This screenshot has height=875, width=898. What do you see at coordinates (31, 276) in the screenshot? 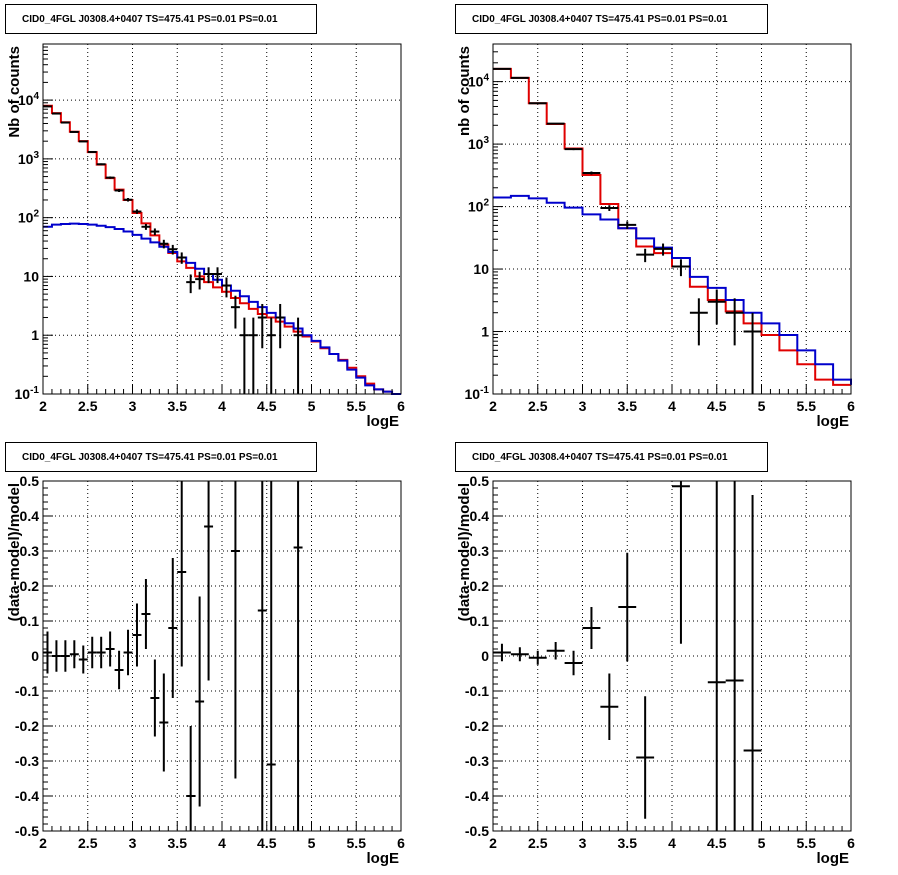
I see `tick-label: 10` at bounding box center [31, 276].